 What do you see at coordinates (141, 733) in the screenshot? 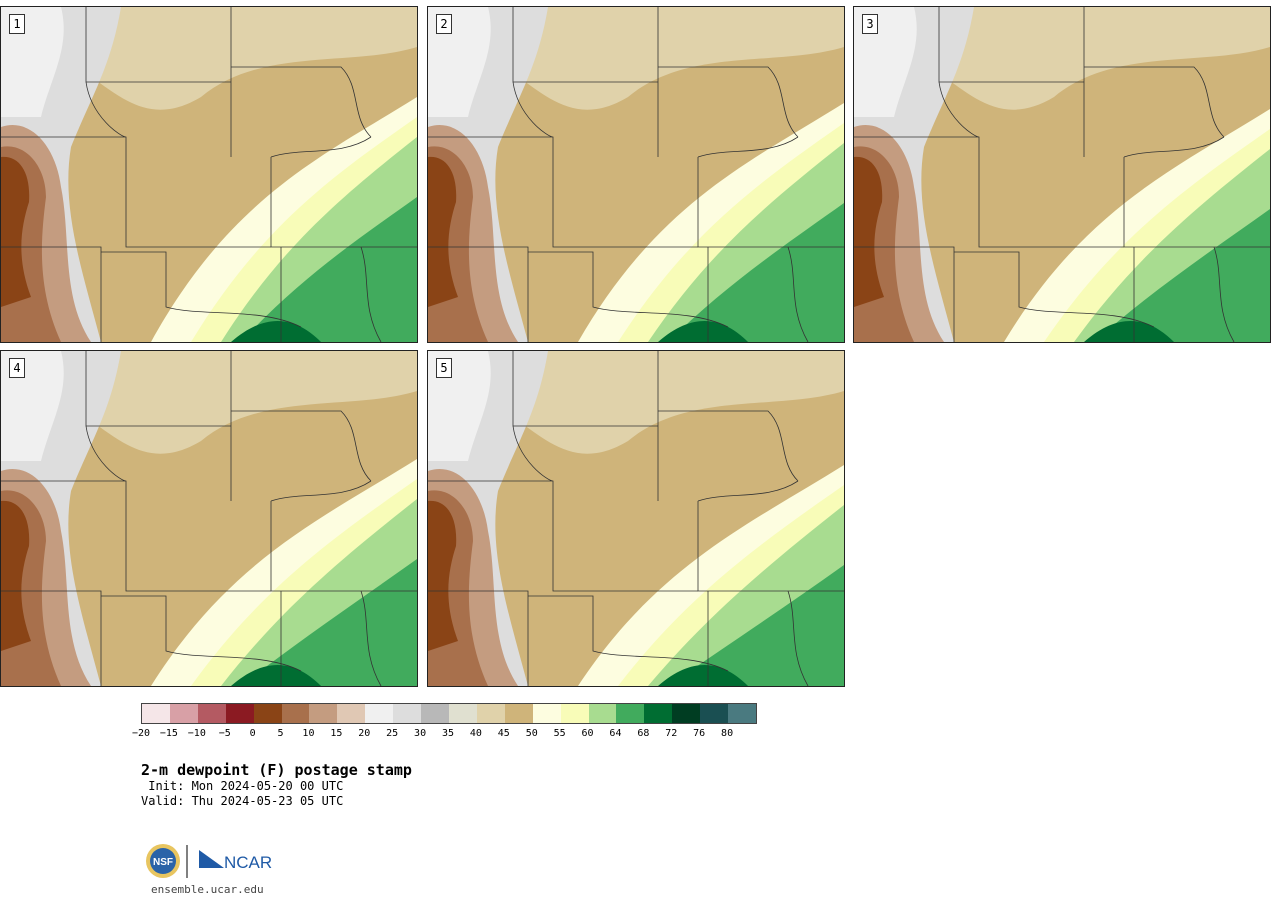
I see `colorbar-tick-label: −20` at bounding box center [141, 733].